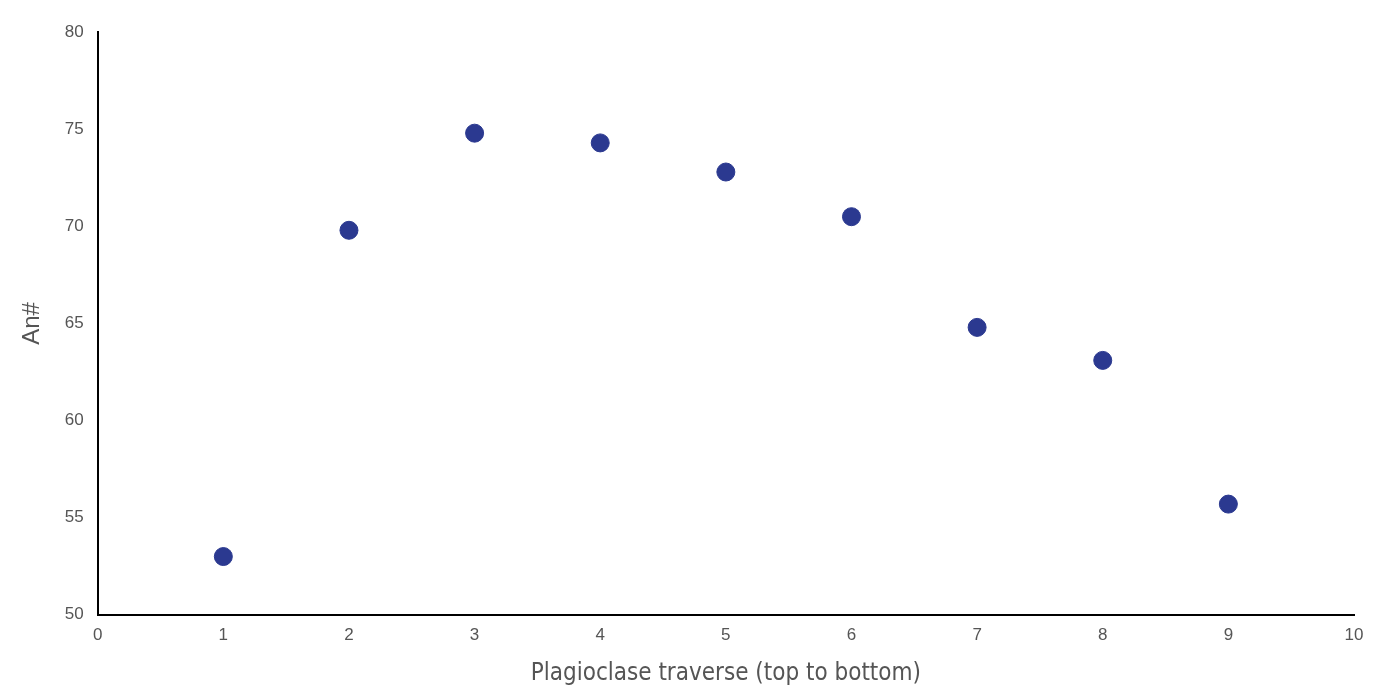  Describe the element at coordinates (31, 323) in the screenshot. I see `y-axis-title: An#` at that location.